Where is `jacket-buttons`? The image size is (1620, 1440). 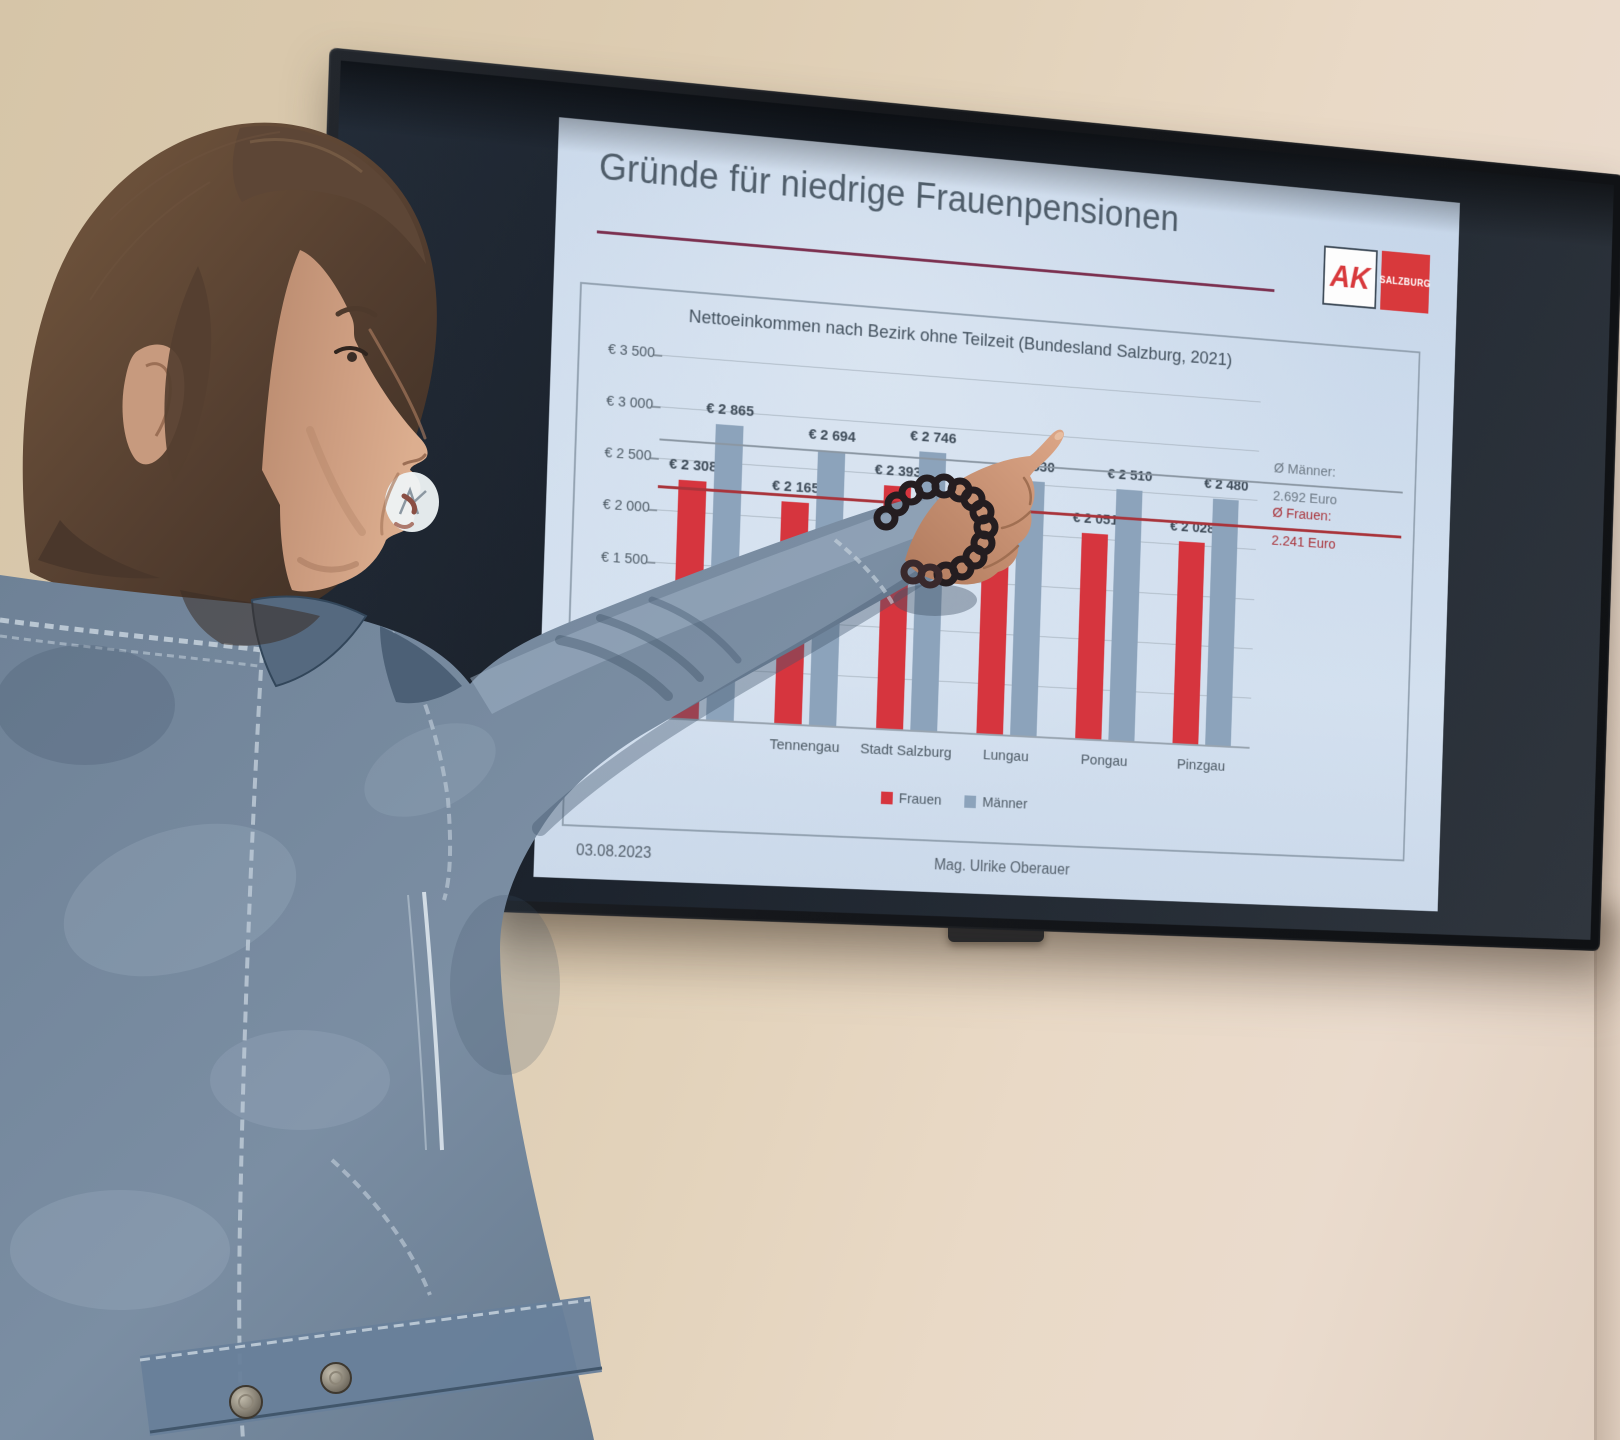 jacket-buttons is located at coordinates (290, 1390).